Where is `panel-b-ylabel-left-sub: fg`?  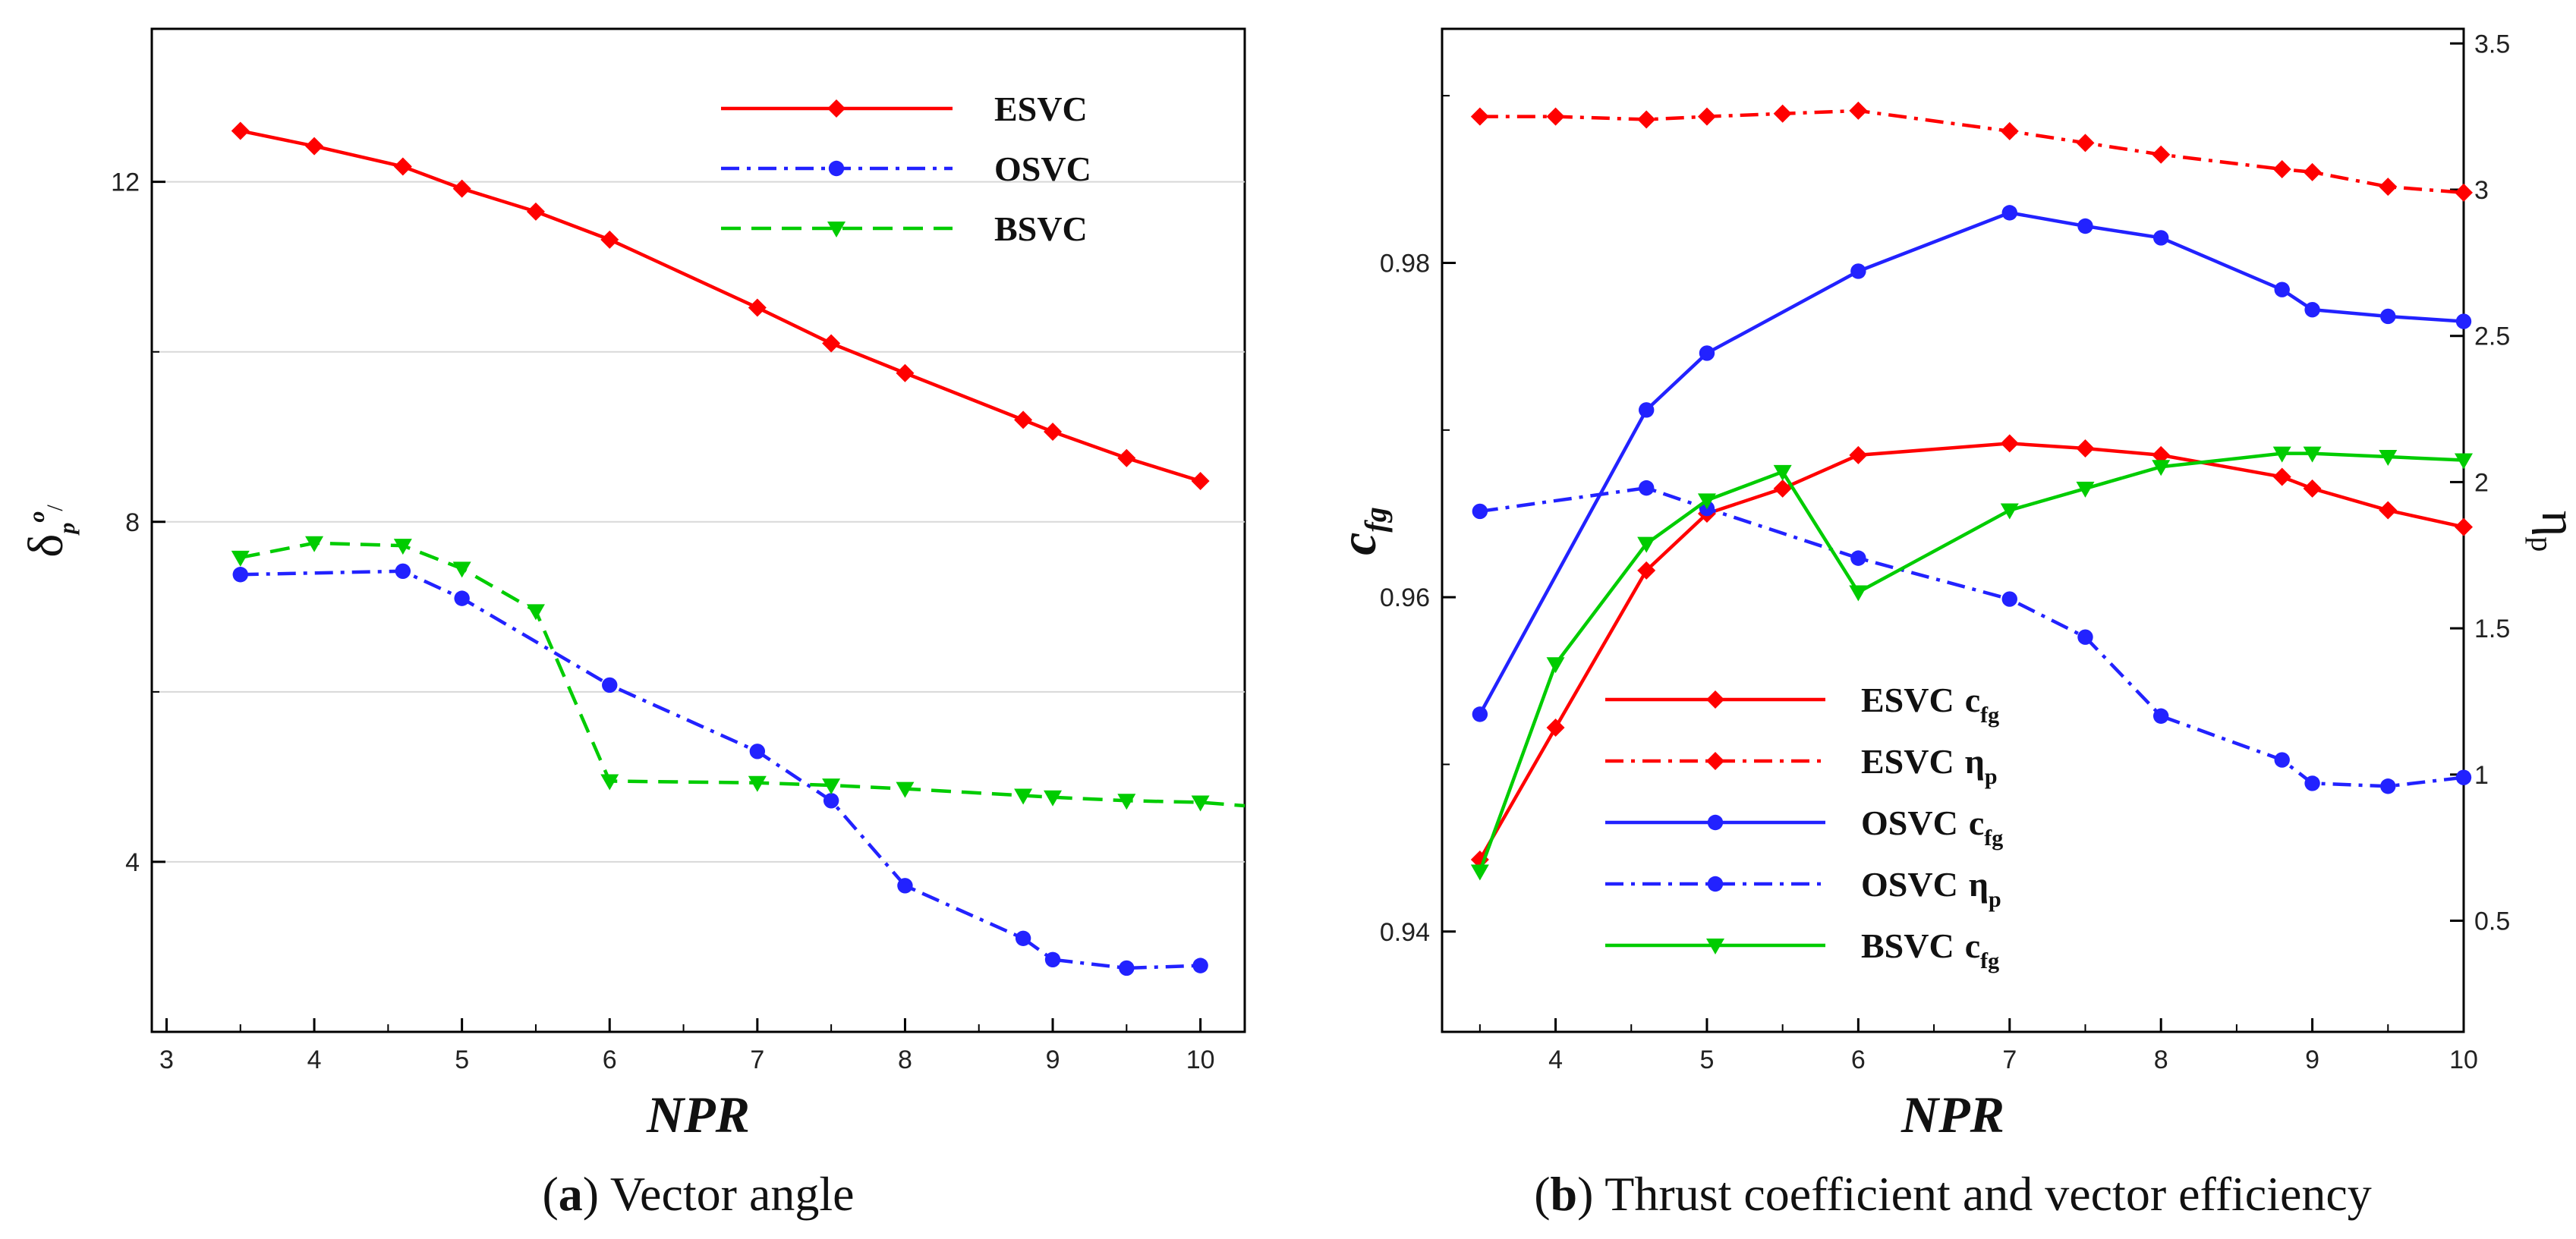 panel-b-ylabel-left-sub: fg is located at coordinates (1376, 519).